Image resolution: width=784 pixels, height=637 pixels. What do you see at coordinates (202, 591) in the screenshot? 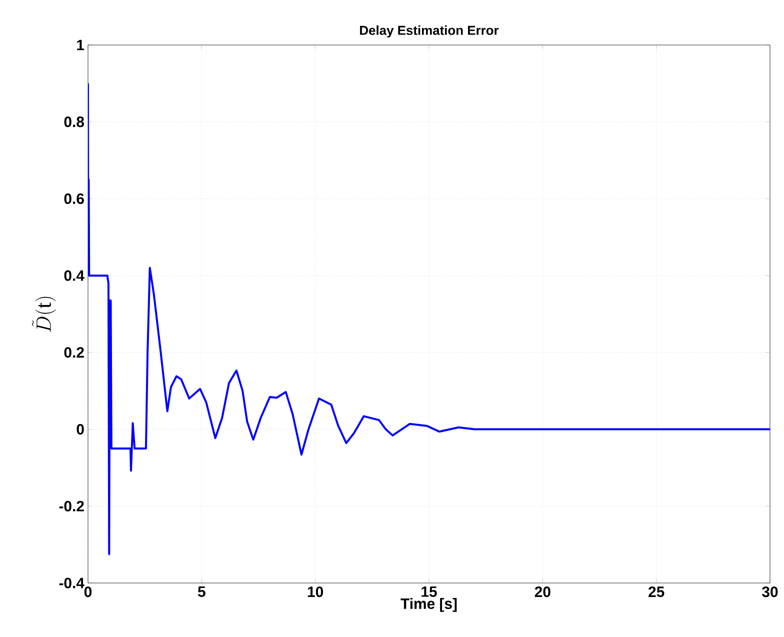
I see `x-tick-label: 5` at bounding box center [202, 591].